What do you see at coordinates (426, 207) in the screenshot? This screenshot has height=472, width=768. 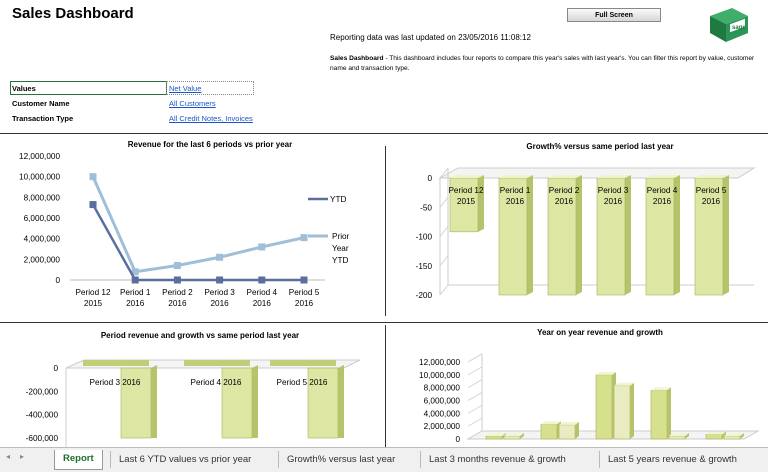 I see `chart2-y-tick-label: -50` at bounding box center [426, 207].